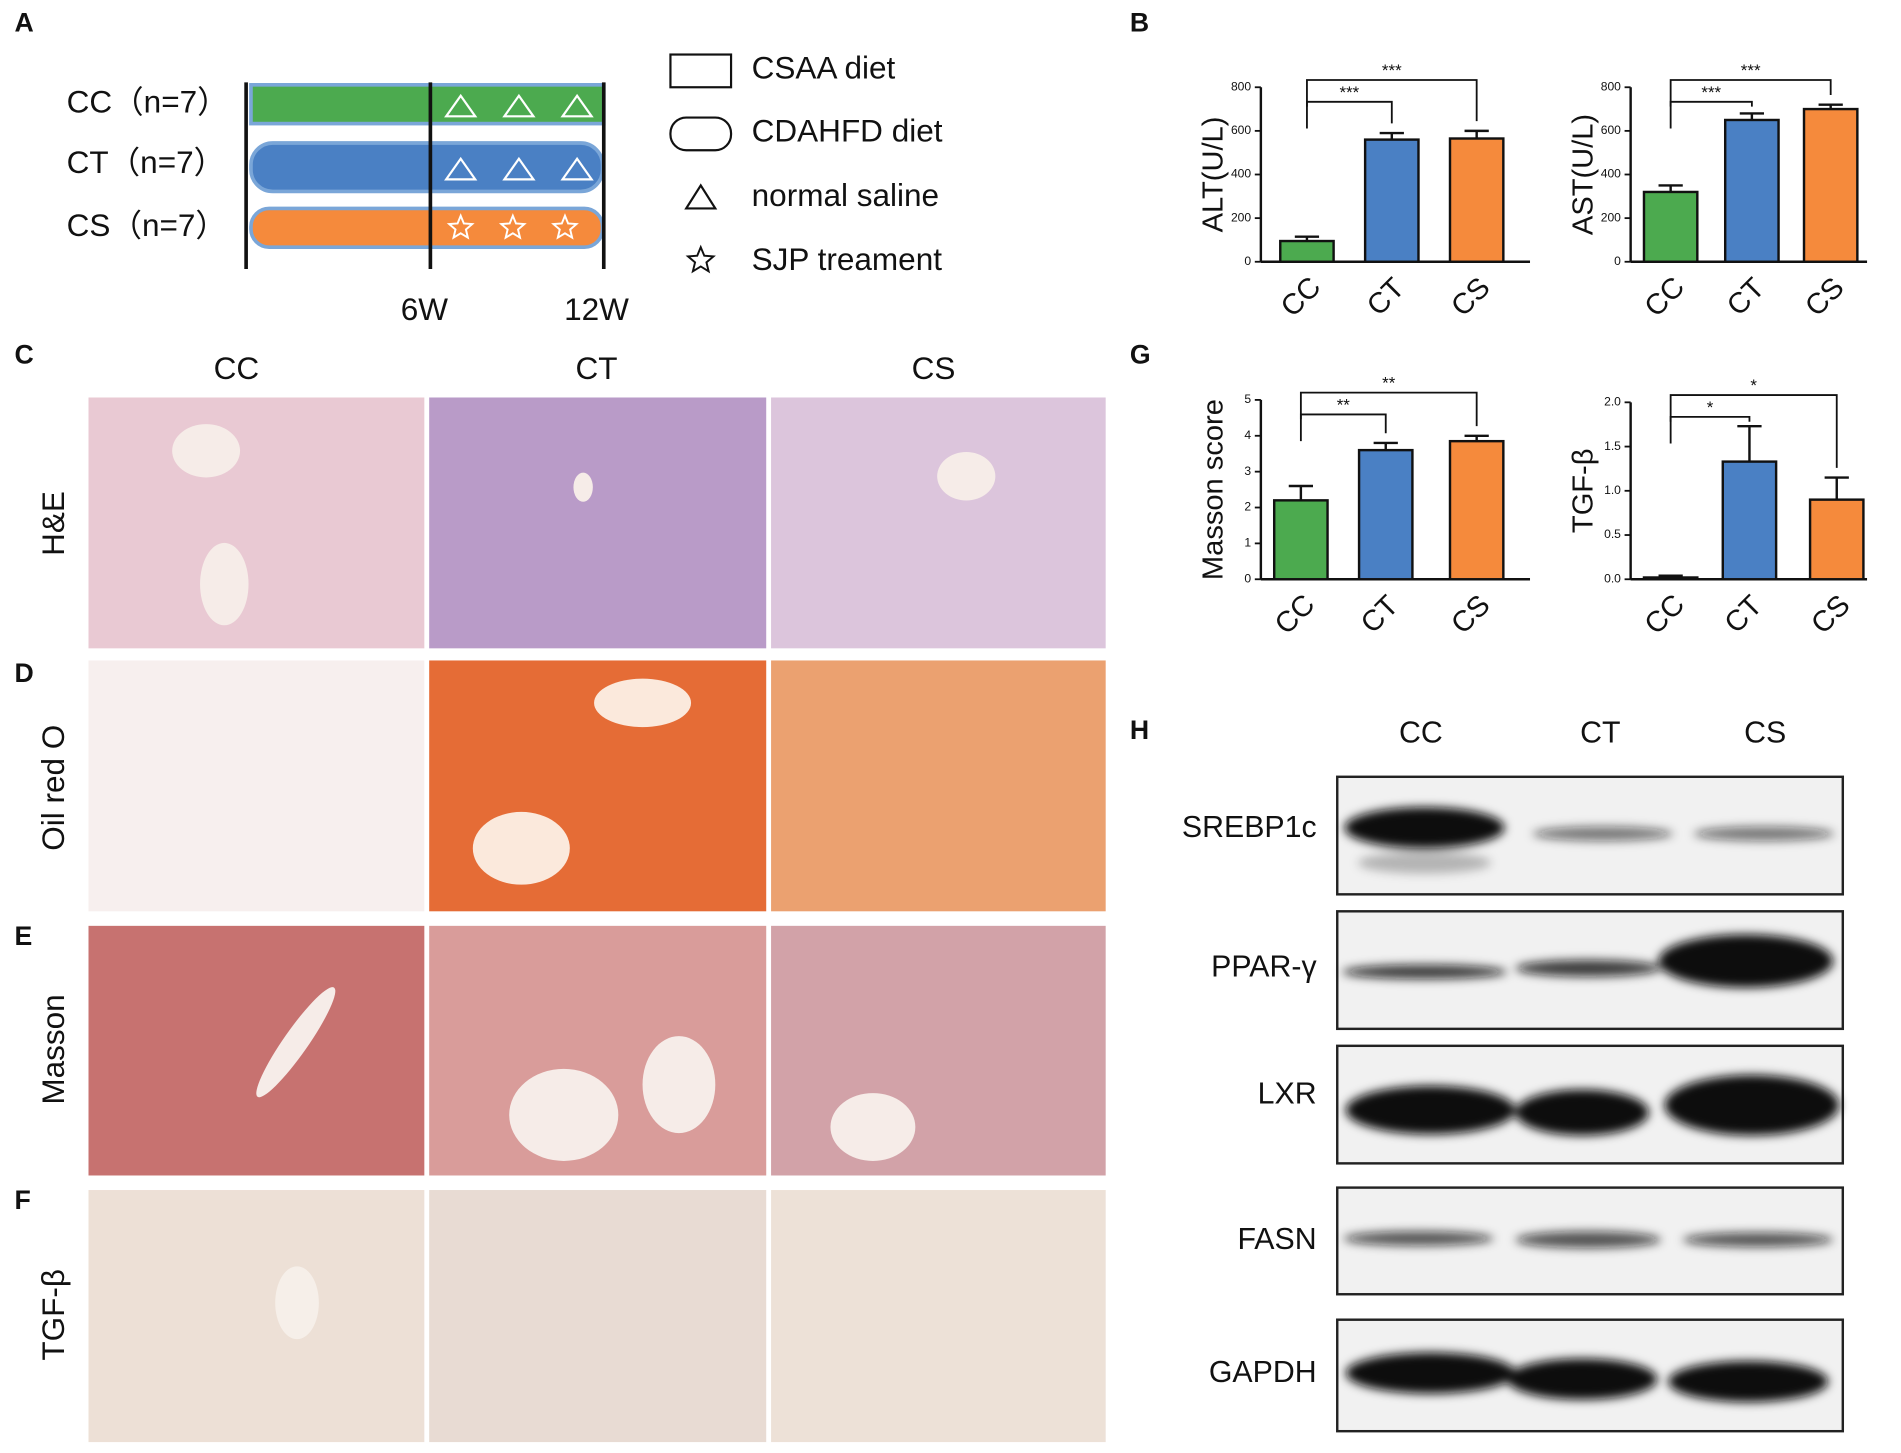  I want to click on y-axis-label: ALT(U/L), so click(1213, 175).